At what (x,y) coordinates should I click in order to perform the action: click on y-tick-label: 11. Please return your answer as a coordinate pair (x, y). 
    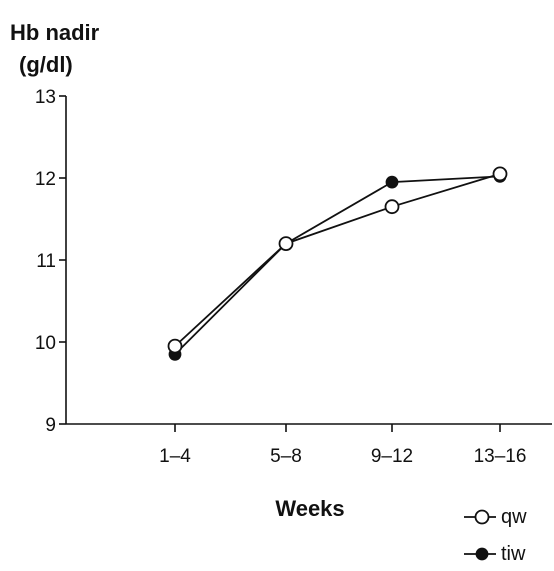
    Looking at the image, I should click on (46, 261).